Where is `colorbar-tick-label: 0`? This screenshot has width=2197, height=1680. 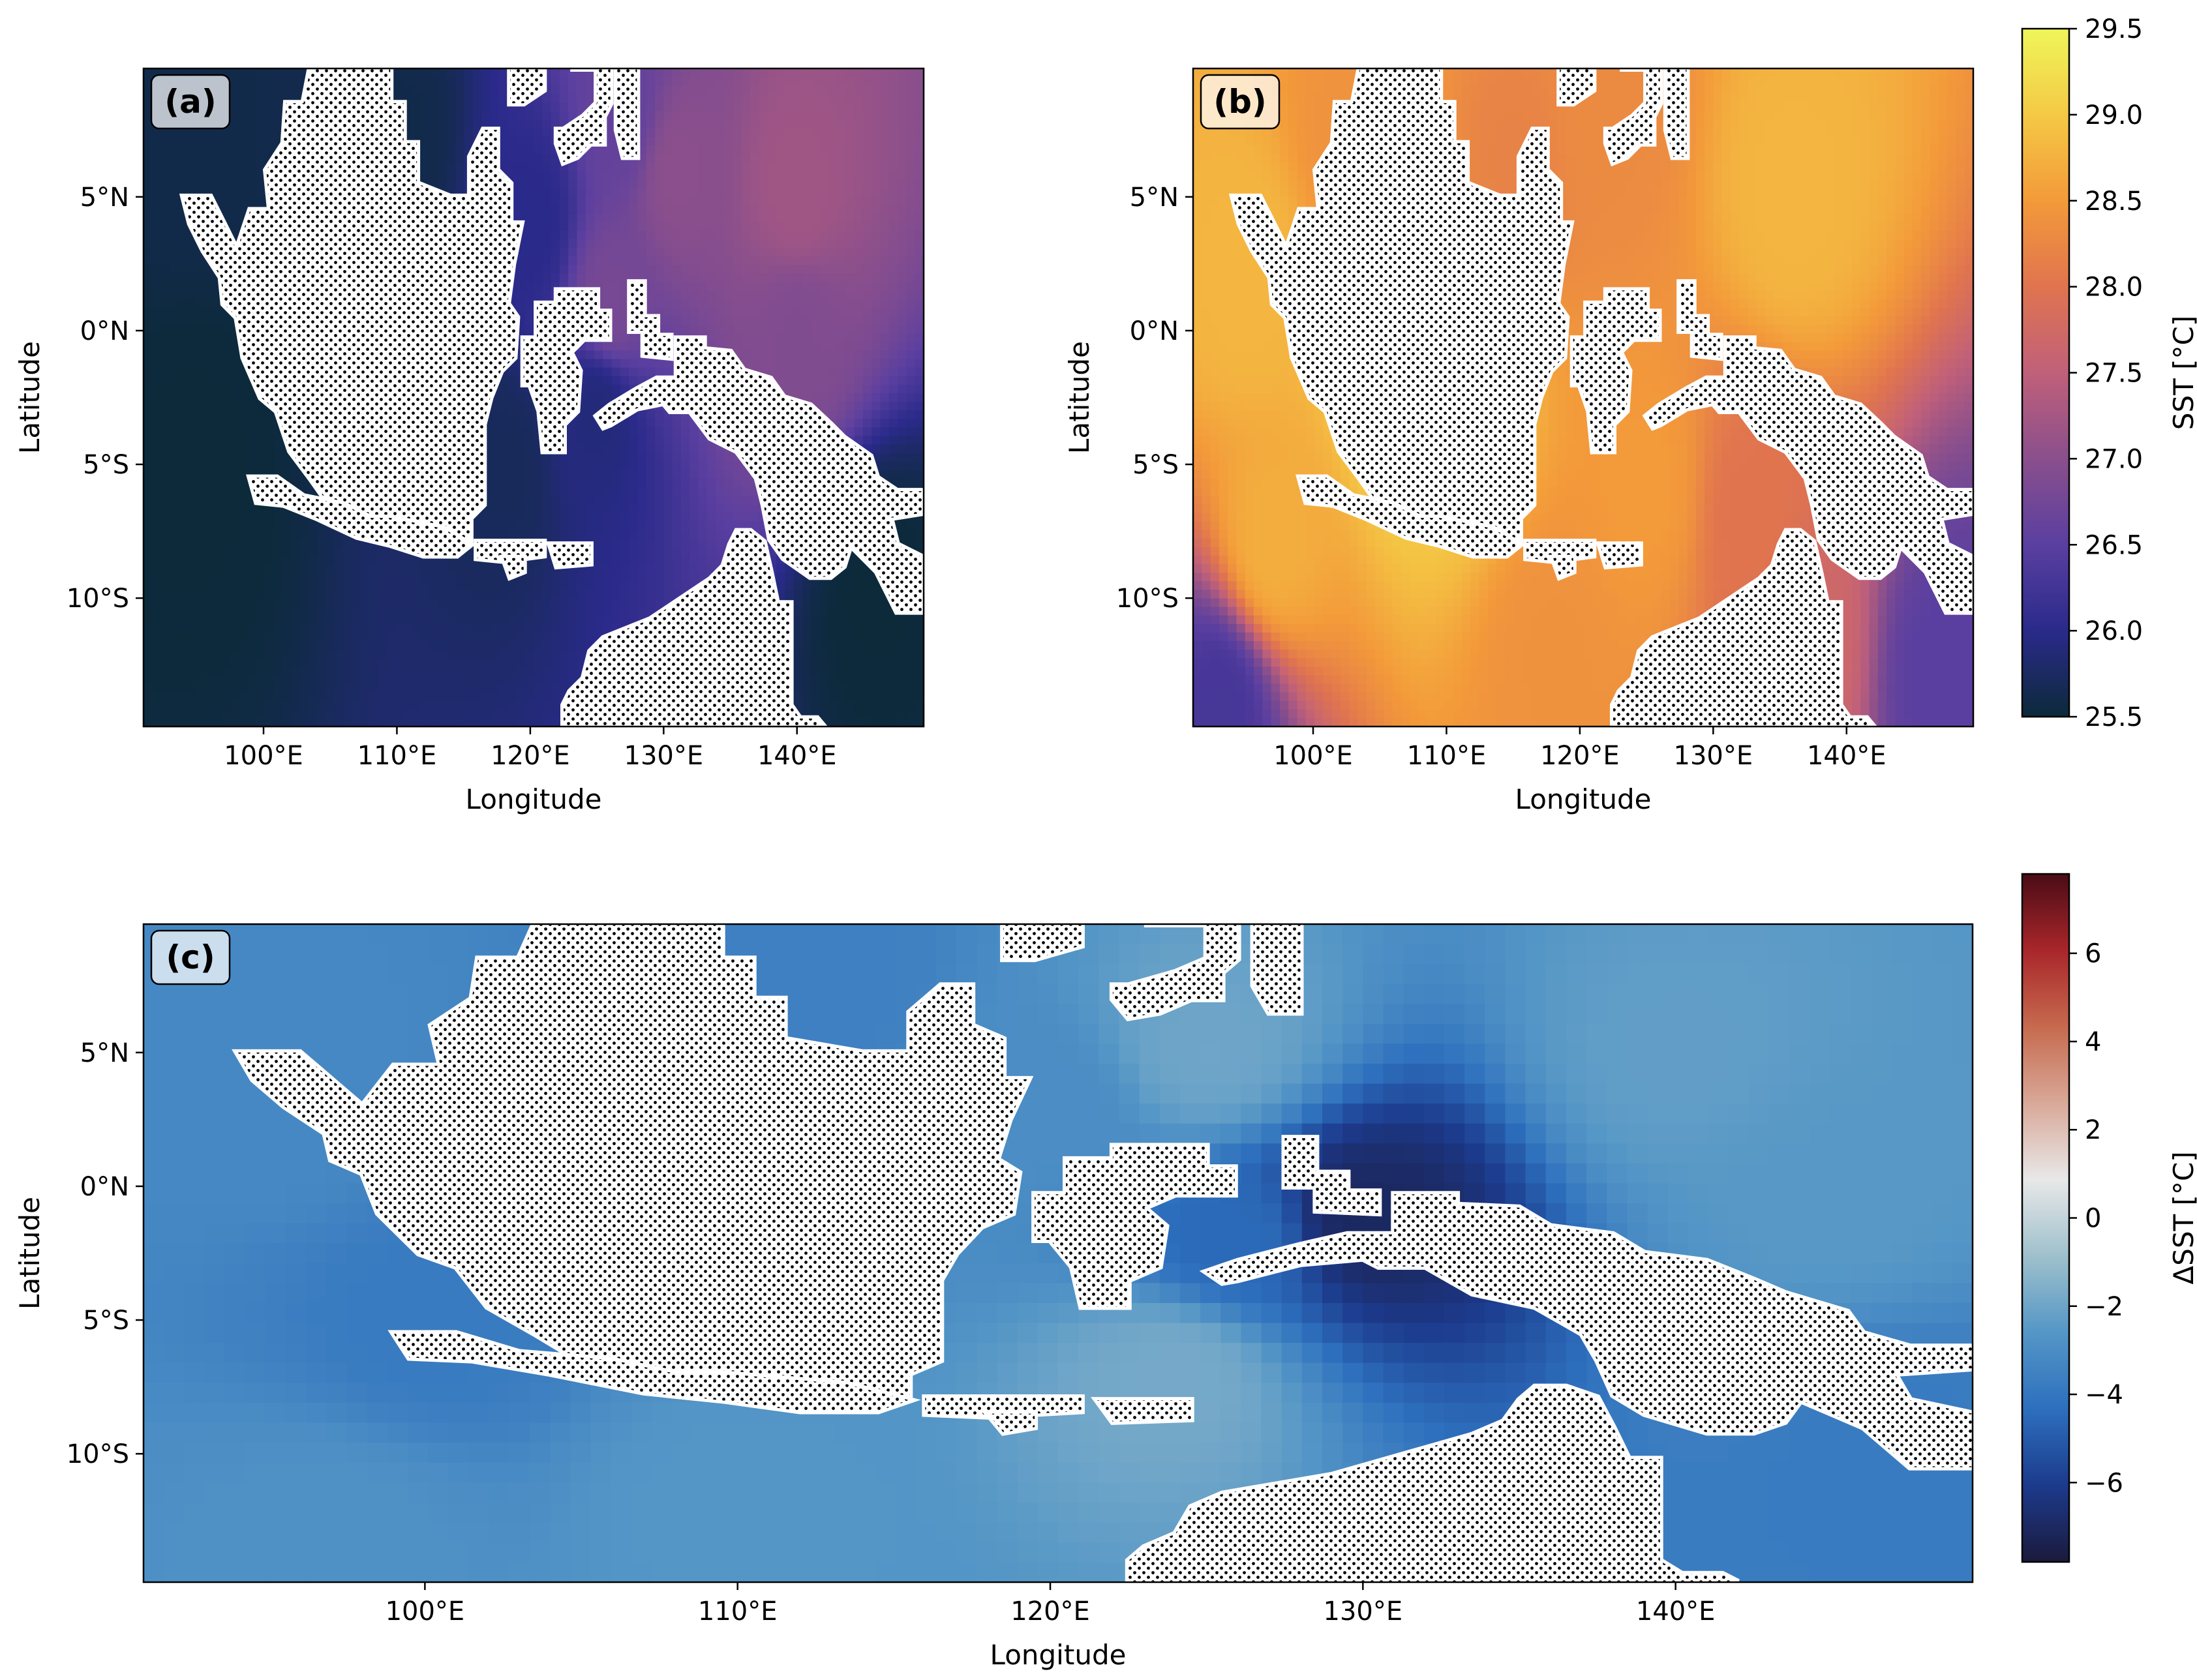
colorbar-tick-label: 0 is located at coordinates (2093, 1219).